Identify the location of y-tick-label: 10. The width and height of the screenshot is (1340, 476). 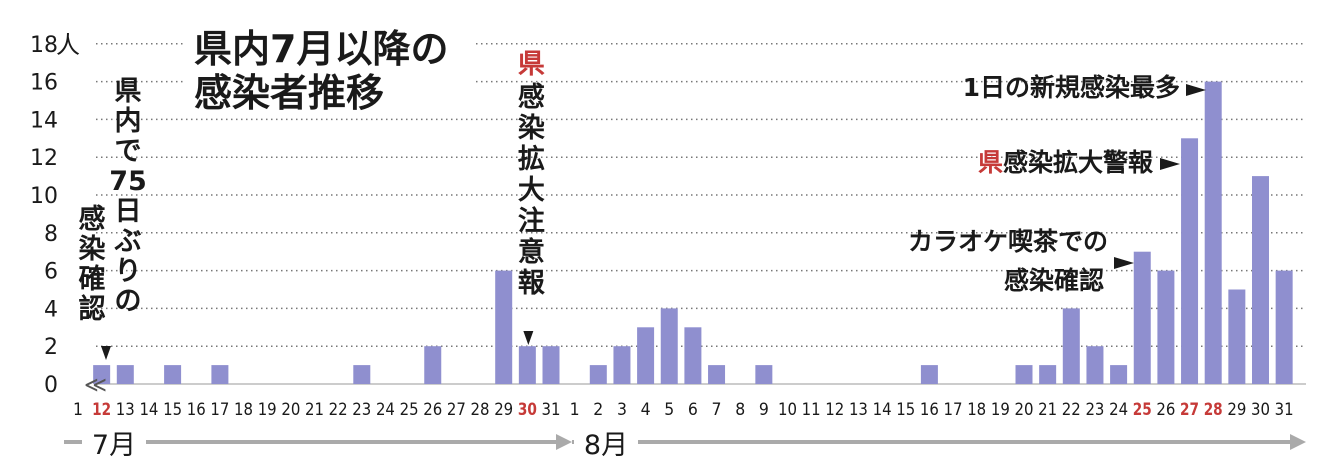
(44, 196).